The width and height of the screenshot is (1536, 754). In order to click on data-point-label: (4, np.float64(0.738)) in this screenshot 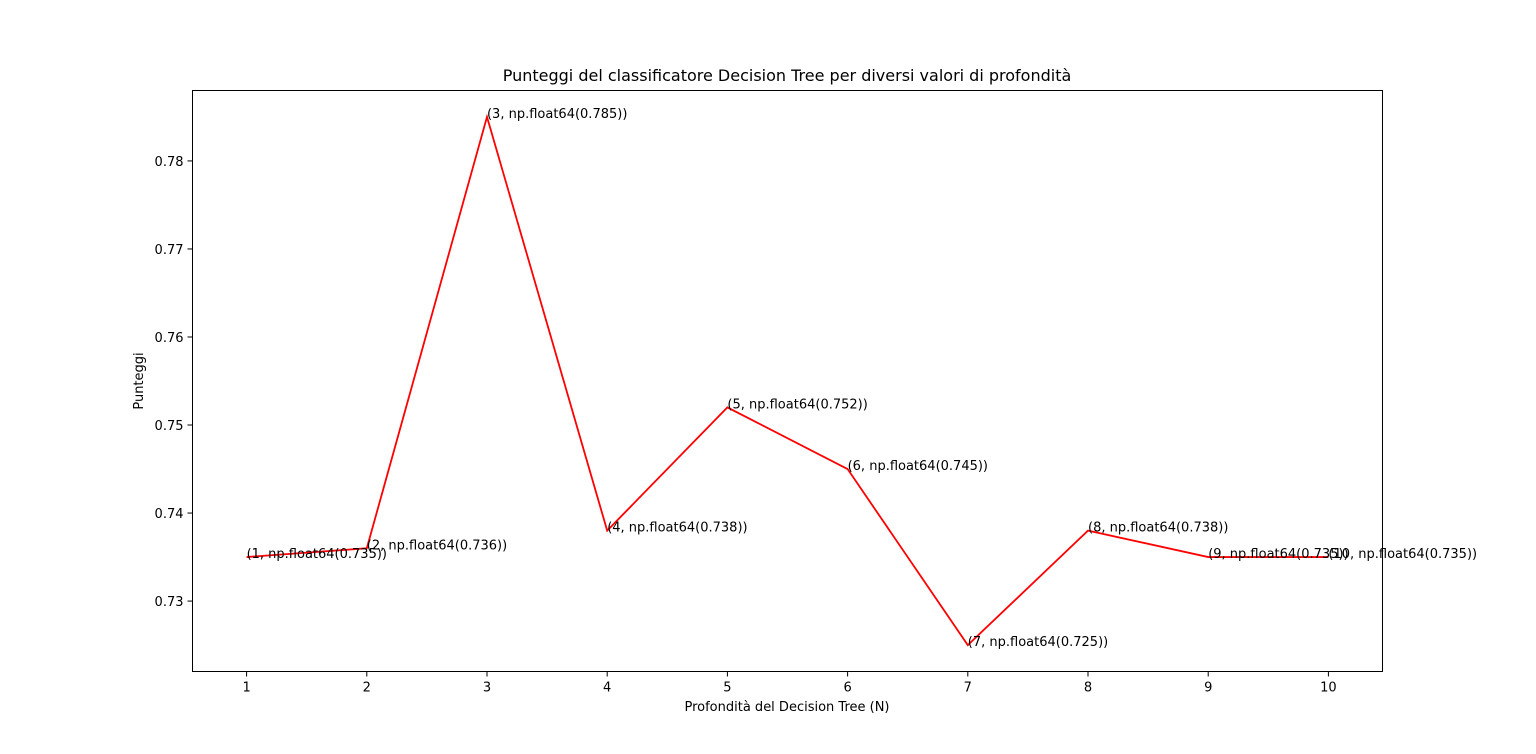, I will do `click(677, 528)`.